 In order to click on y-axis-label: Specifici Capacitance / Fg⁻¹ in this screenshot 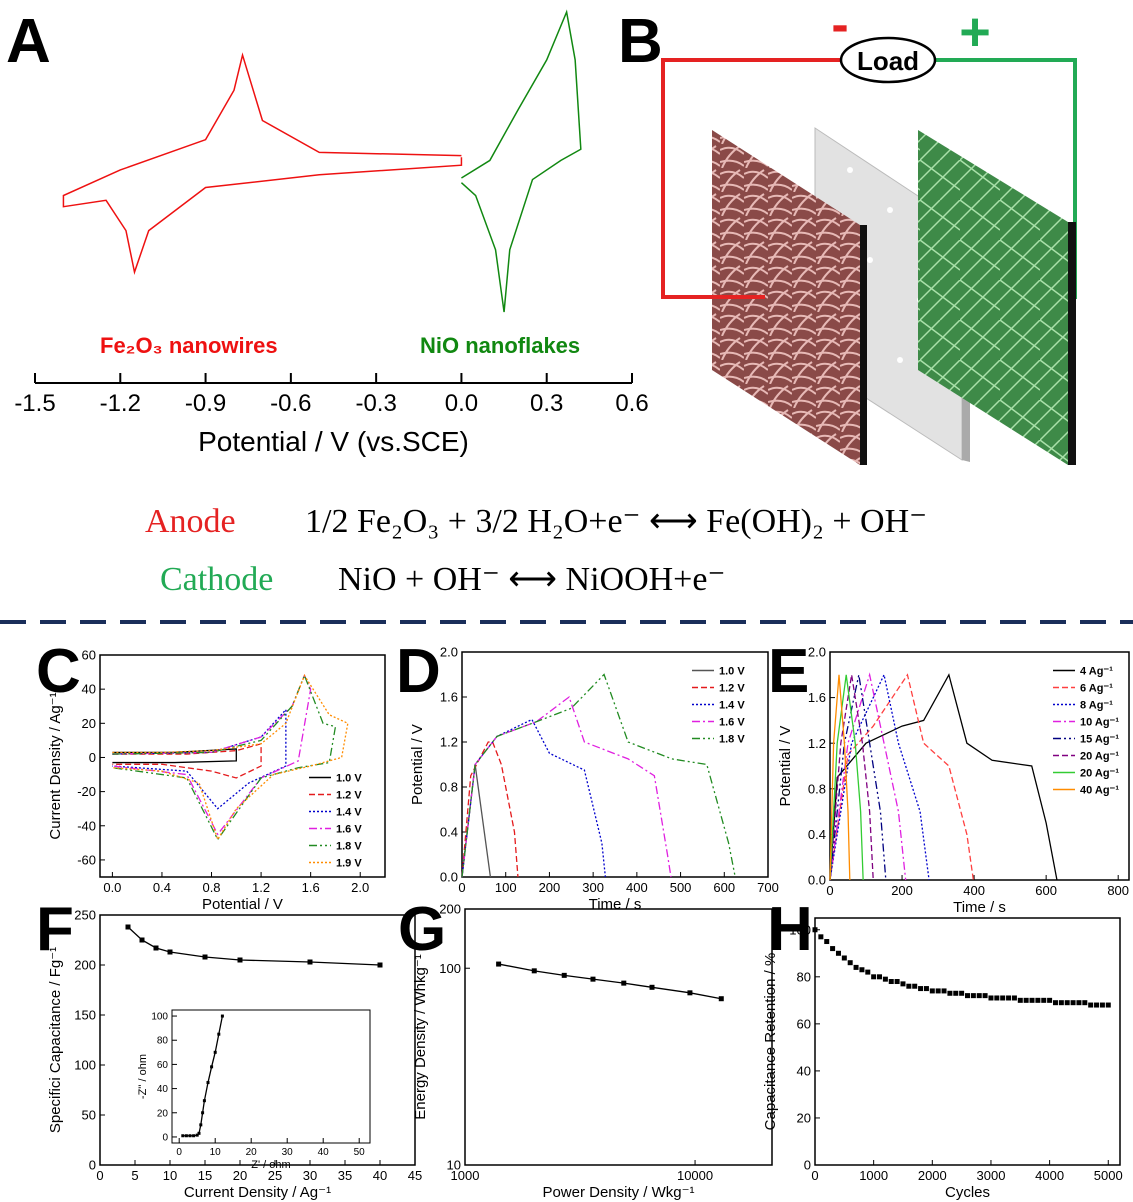, I will do `click(55, 1040)`.